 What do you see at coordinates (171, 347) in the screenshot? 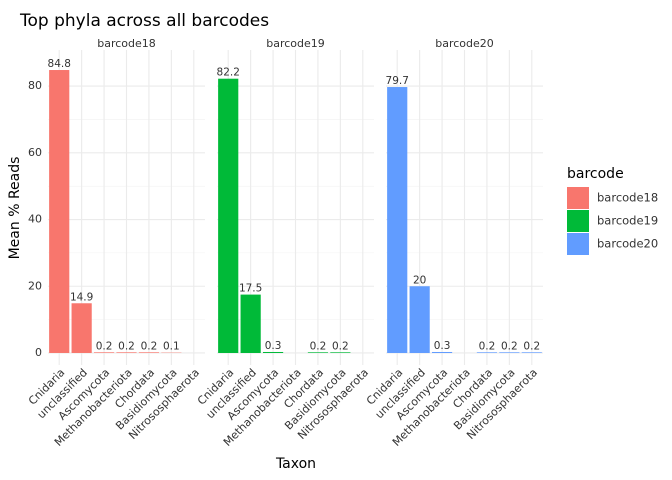
I see `value-label: 0.1` at bounding box center [171, 347].